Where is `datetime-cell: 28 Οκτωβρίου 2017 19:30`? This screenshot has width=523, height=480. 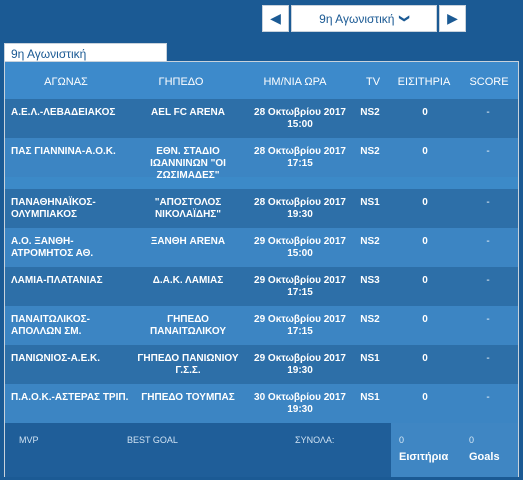
datetime-cell: 28 Οκτωβρίου 2017 19:30 is located at coordinates (300, 209).